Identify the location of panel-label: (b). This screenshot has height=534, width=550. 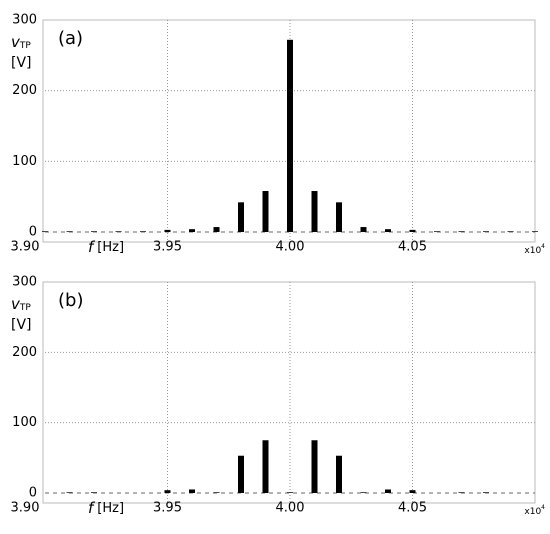
(70, 300).